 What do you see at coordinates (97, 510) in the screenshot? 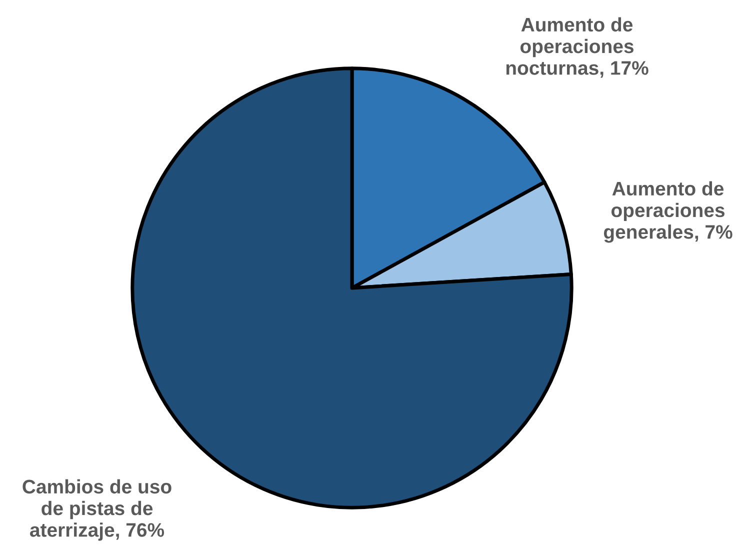
I see `slice-label: Cambios de uso de pistas de aterrizaje, 76%` at bounding box center [97, 510].